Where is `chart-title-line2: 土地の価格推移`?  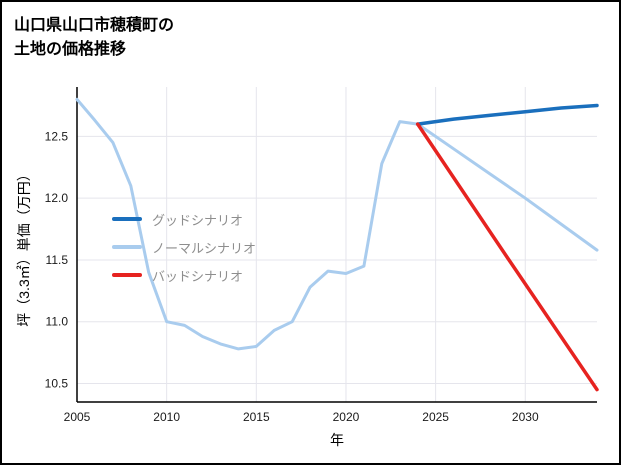
chart-title-line2: 土地の価格推移 is located at coordinates (70, 49).